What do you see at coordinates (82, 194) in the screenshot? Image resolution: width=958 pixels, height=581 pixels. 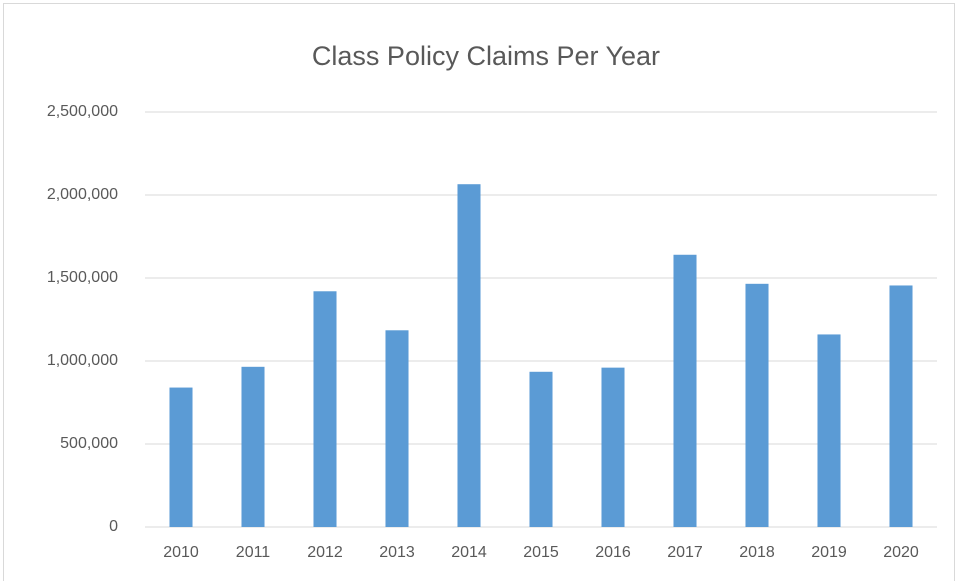 I see `y-tick-label: 2,000,000` at bounding box center [82, 194].